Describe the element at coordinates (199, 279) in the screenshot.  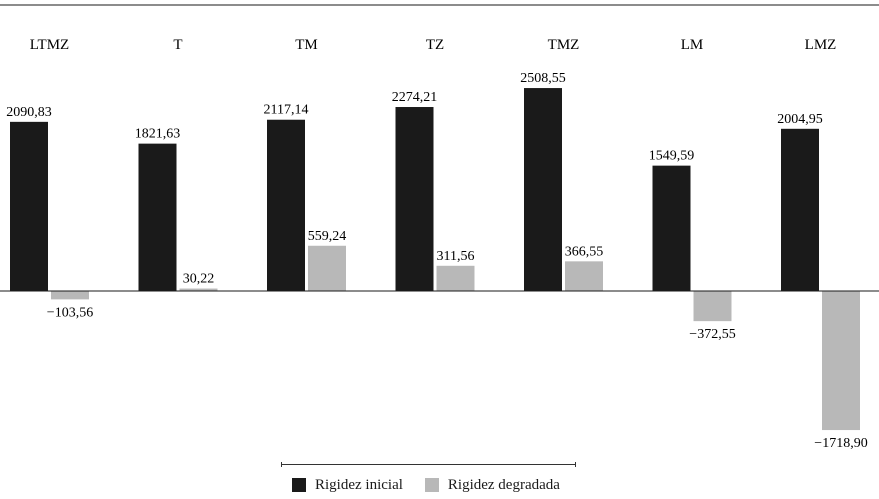
I see `data-label: 30,22` at that location.